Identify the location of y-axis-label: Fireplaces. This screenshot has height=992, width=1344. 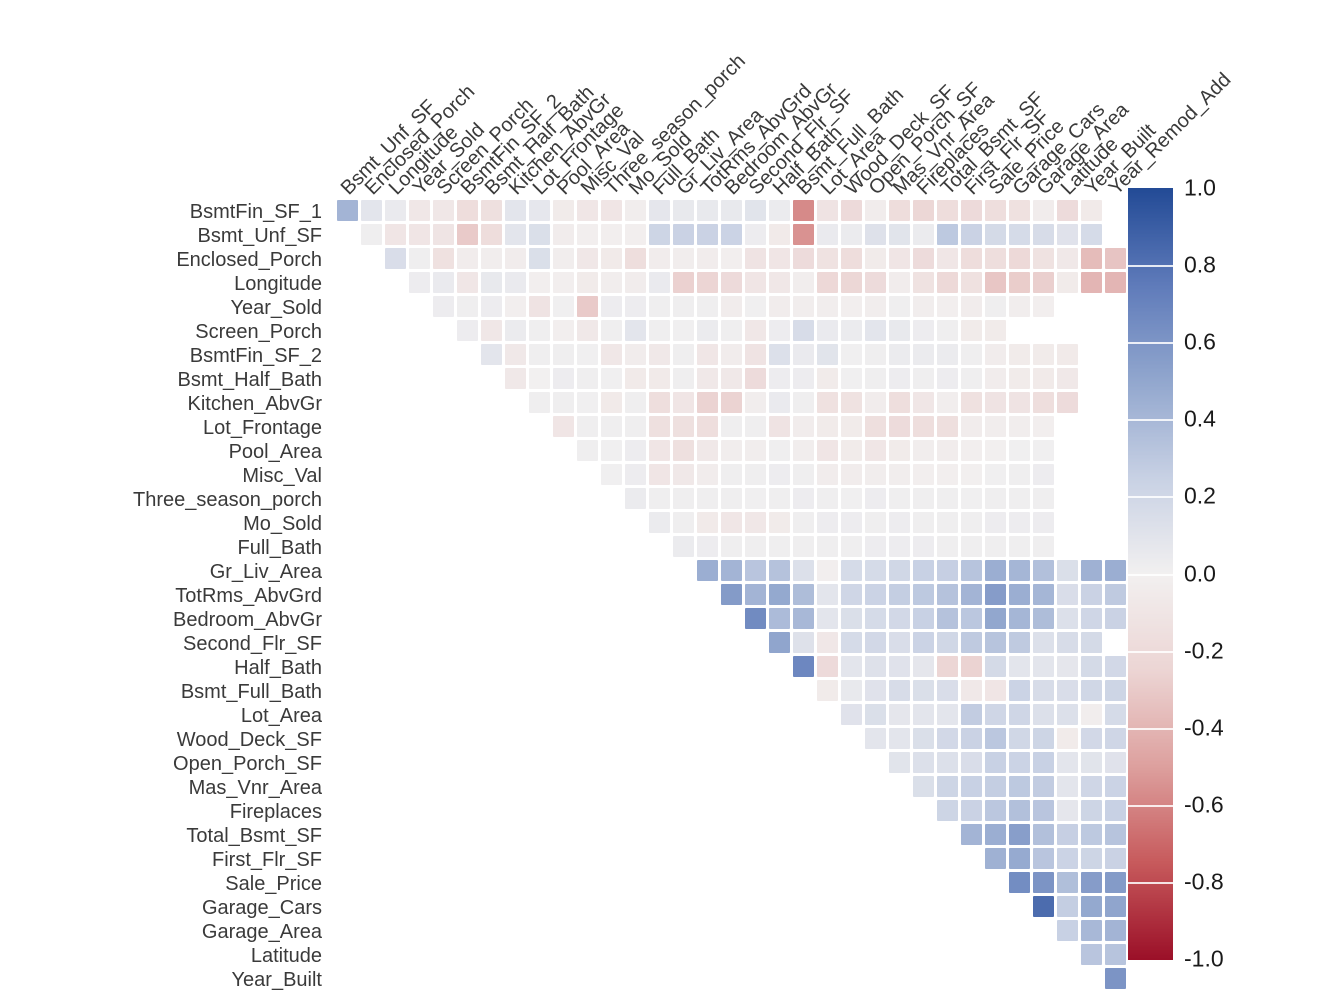
(275, 812).